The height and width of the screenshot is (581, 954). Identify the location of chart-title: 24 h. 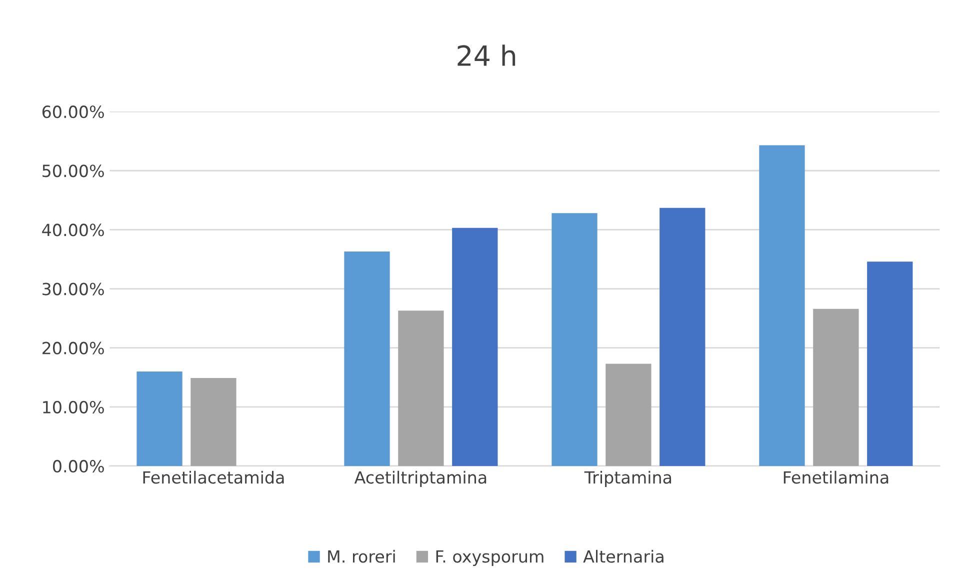
(487, 55).